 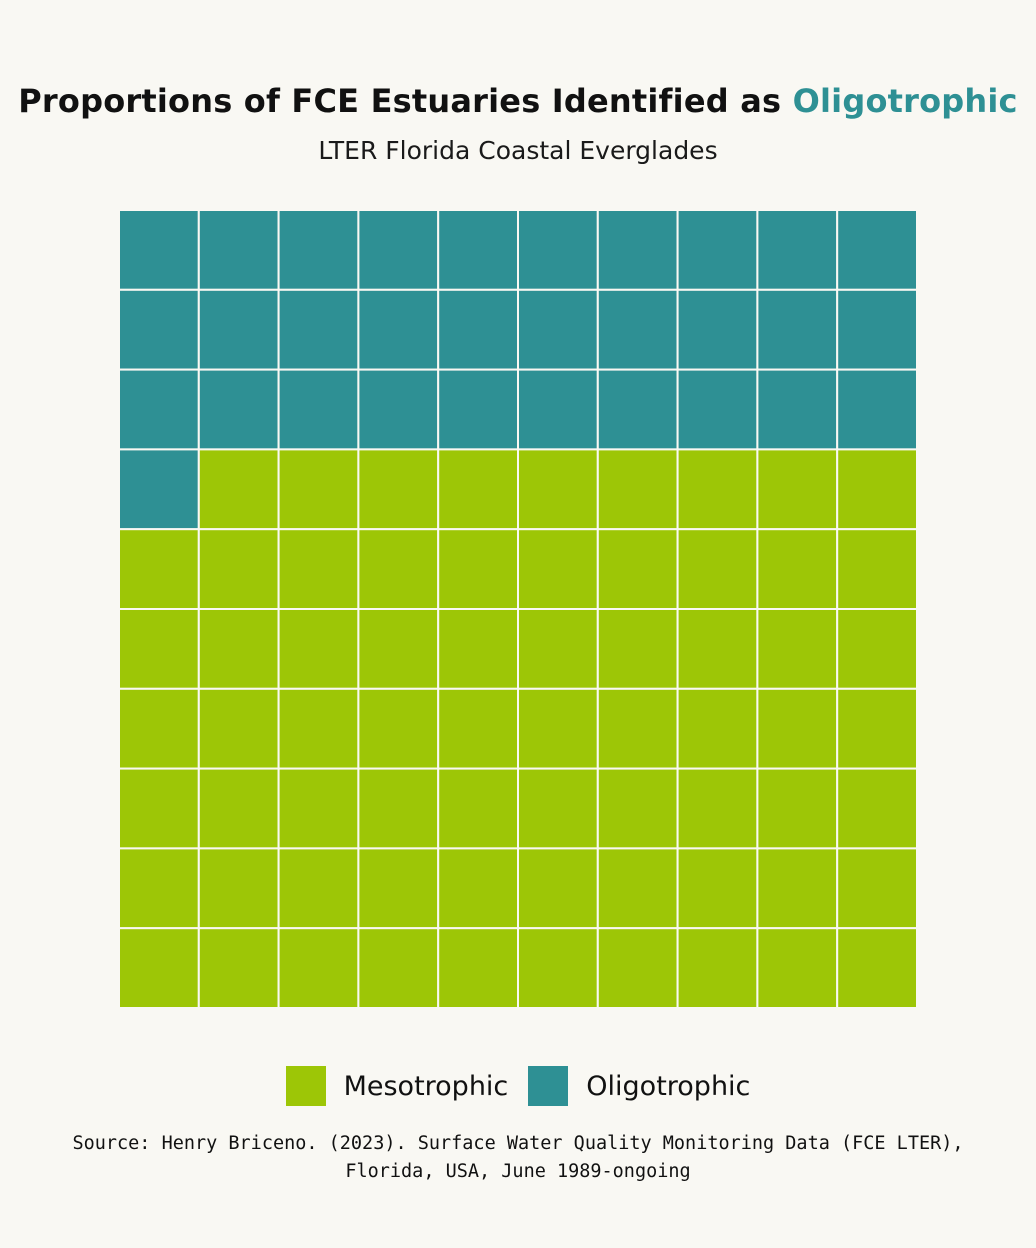 I want to click on legend-label-mesotrophic: Mesotrophic, so click(x=426, y=1086).